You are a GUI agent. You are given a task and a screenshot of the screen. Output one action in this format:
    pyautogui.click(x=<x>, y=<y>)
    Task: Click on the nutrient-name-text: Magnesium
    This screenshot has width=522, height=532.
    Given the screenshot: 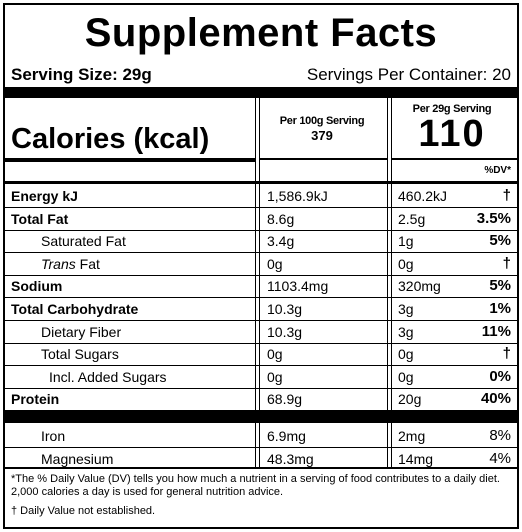 What is the action you would take?
    pyautogui.click(x=77, y=458)
    